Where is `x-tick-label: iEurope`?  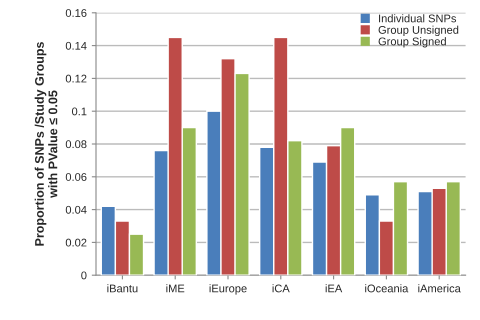
x-tick-label: iEurope is located at coordinates (228, 289).